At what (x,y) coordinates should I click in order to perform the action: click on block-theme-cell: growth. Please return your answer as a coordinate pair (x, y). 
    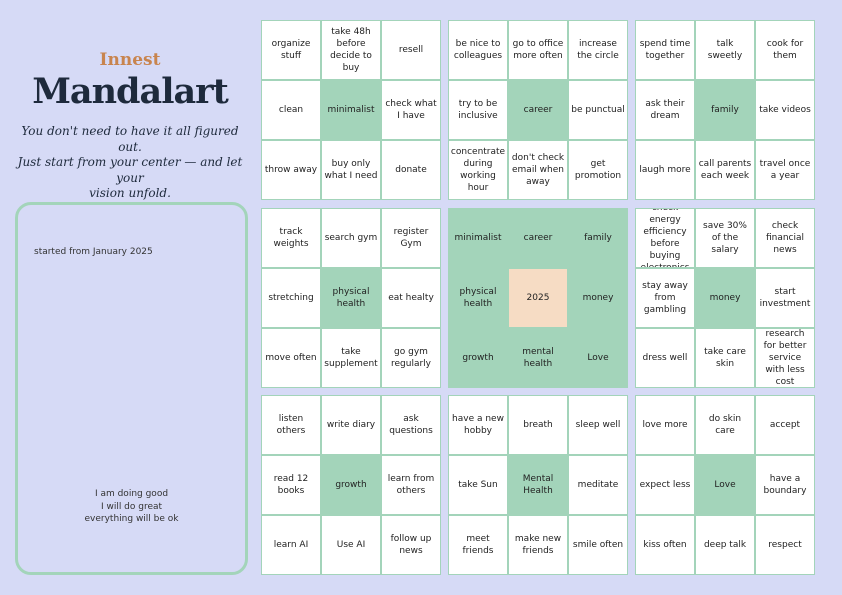
    Looking at the image, I should click on (351, 485).